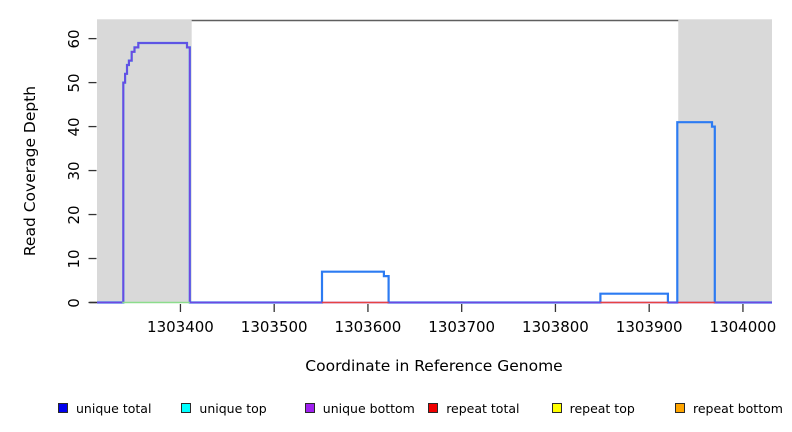 The width and height of the screenshot is (792, 432). Describe the element at coordinates (368, 327) in the screenshot. I see `x-tick-label: 1303600` at that location.